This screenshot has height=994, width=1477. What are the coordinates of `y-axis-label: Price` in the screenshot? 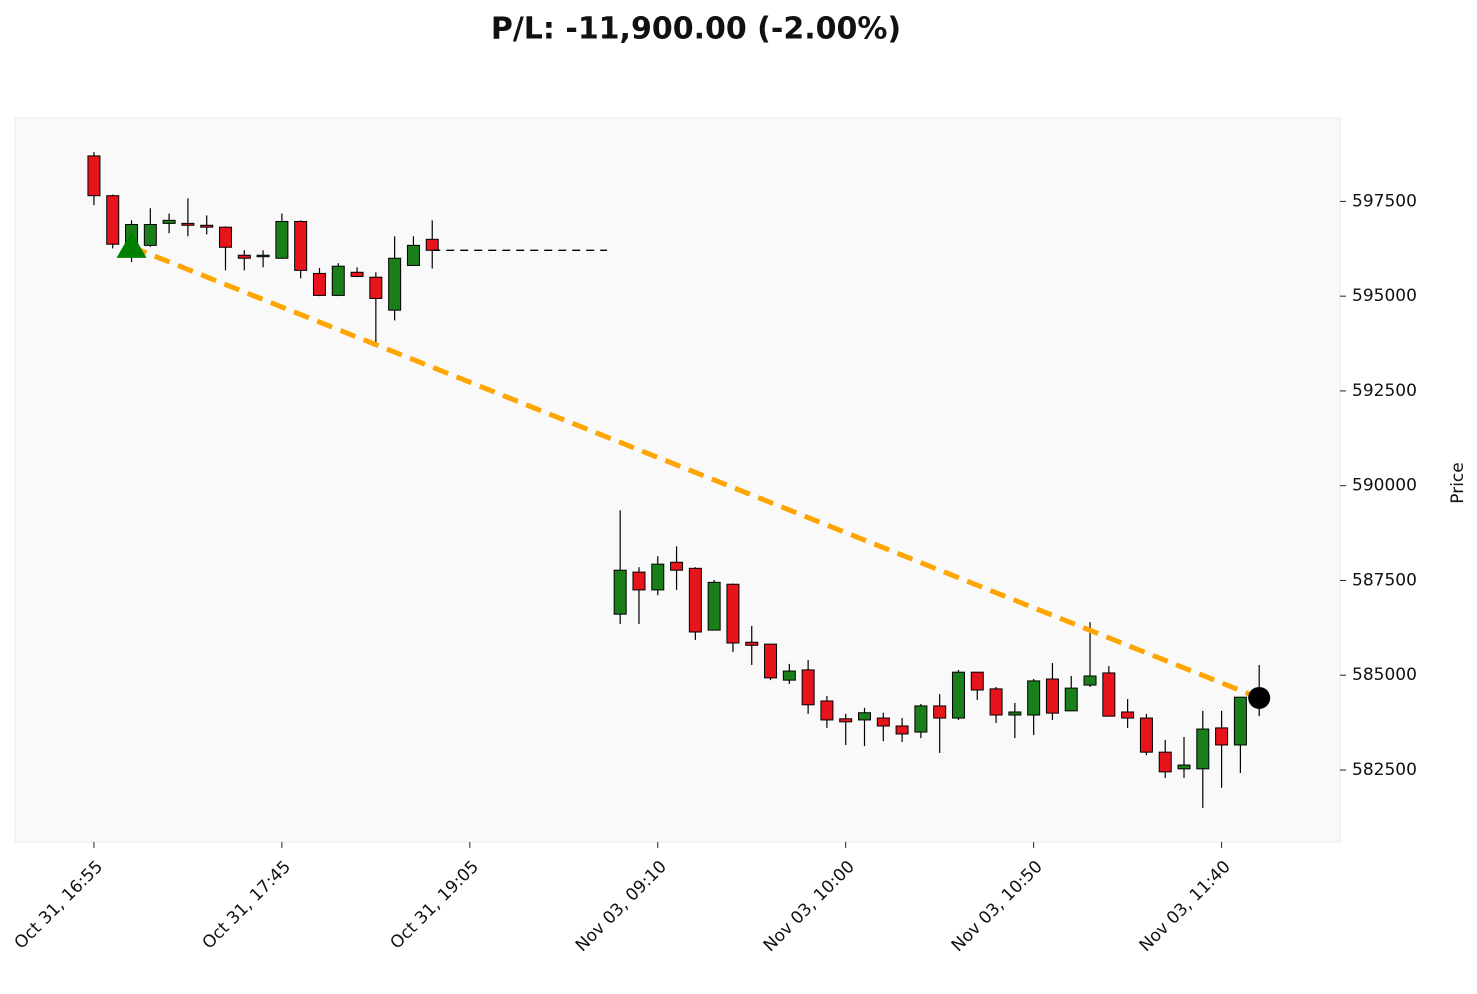 It's located at (1458, 482).